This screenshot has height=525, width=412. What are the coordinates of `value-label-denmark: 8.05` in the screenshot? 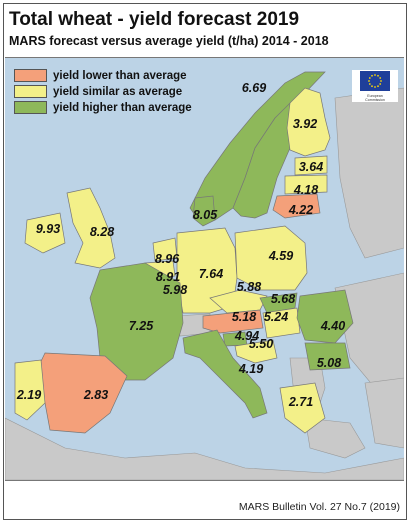 It's located at (205, 215).